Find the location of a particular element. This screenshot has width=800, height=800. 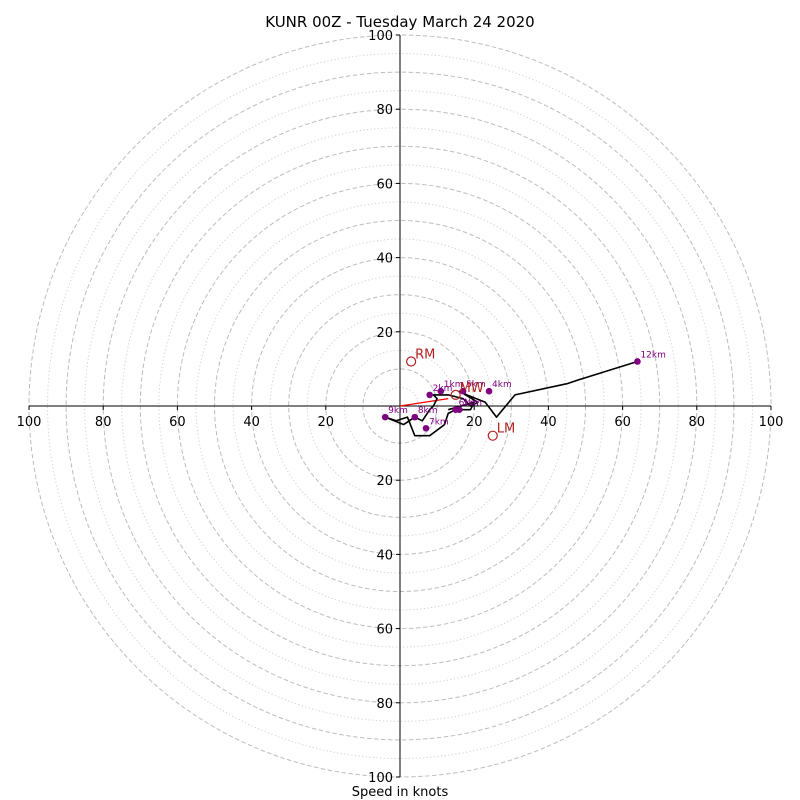

storm-motion-markers: RM LM MW is located at coordinates (460, 394).